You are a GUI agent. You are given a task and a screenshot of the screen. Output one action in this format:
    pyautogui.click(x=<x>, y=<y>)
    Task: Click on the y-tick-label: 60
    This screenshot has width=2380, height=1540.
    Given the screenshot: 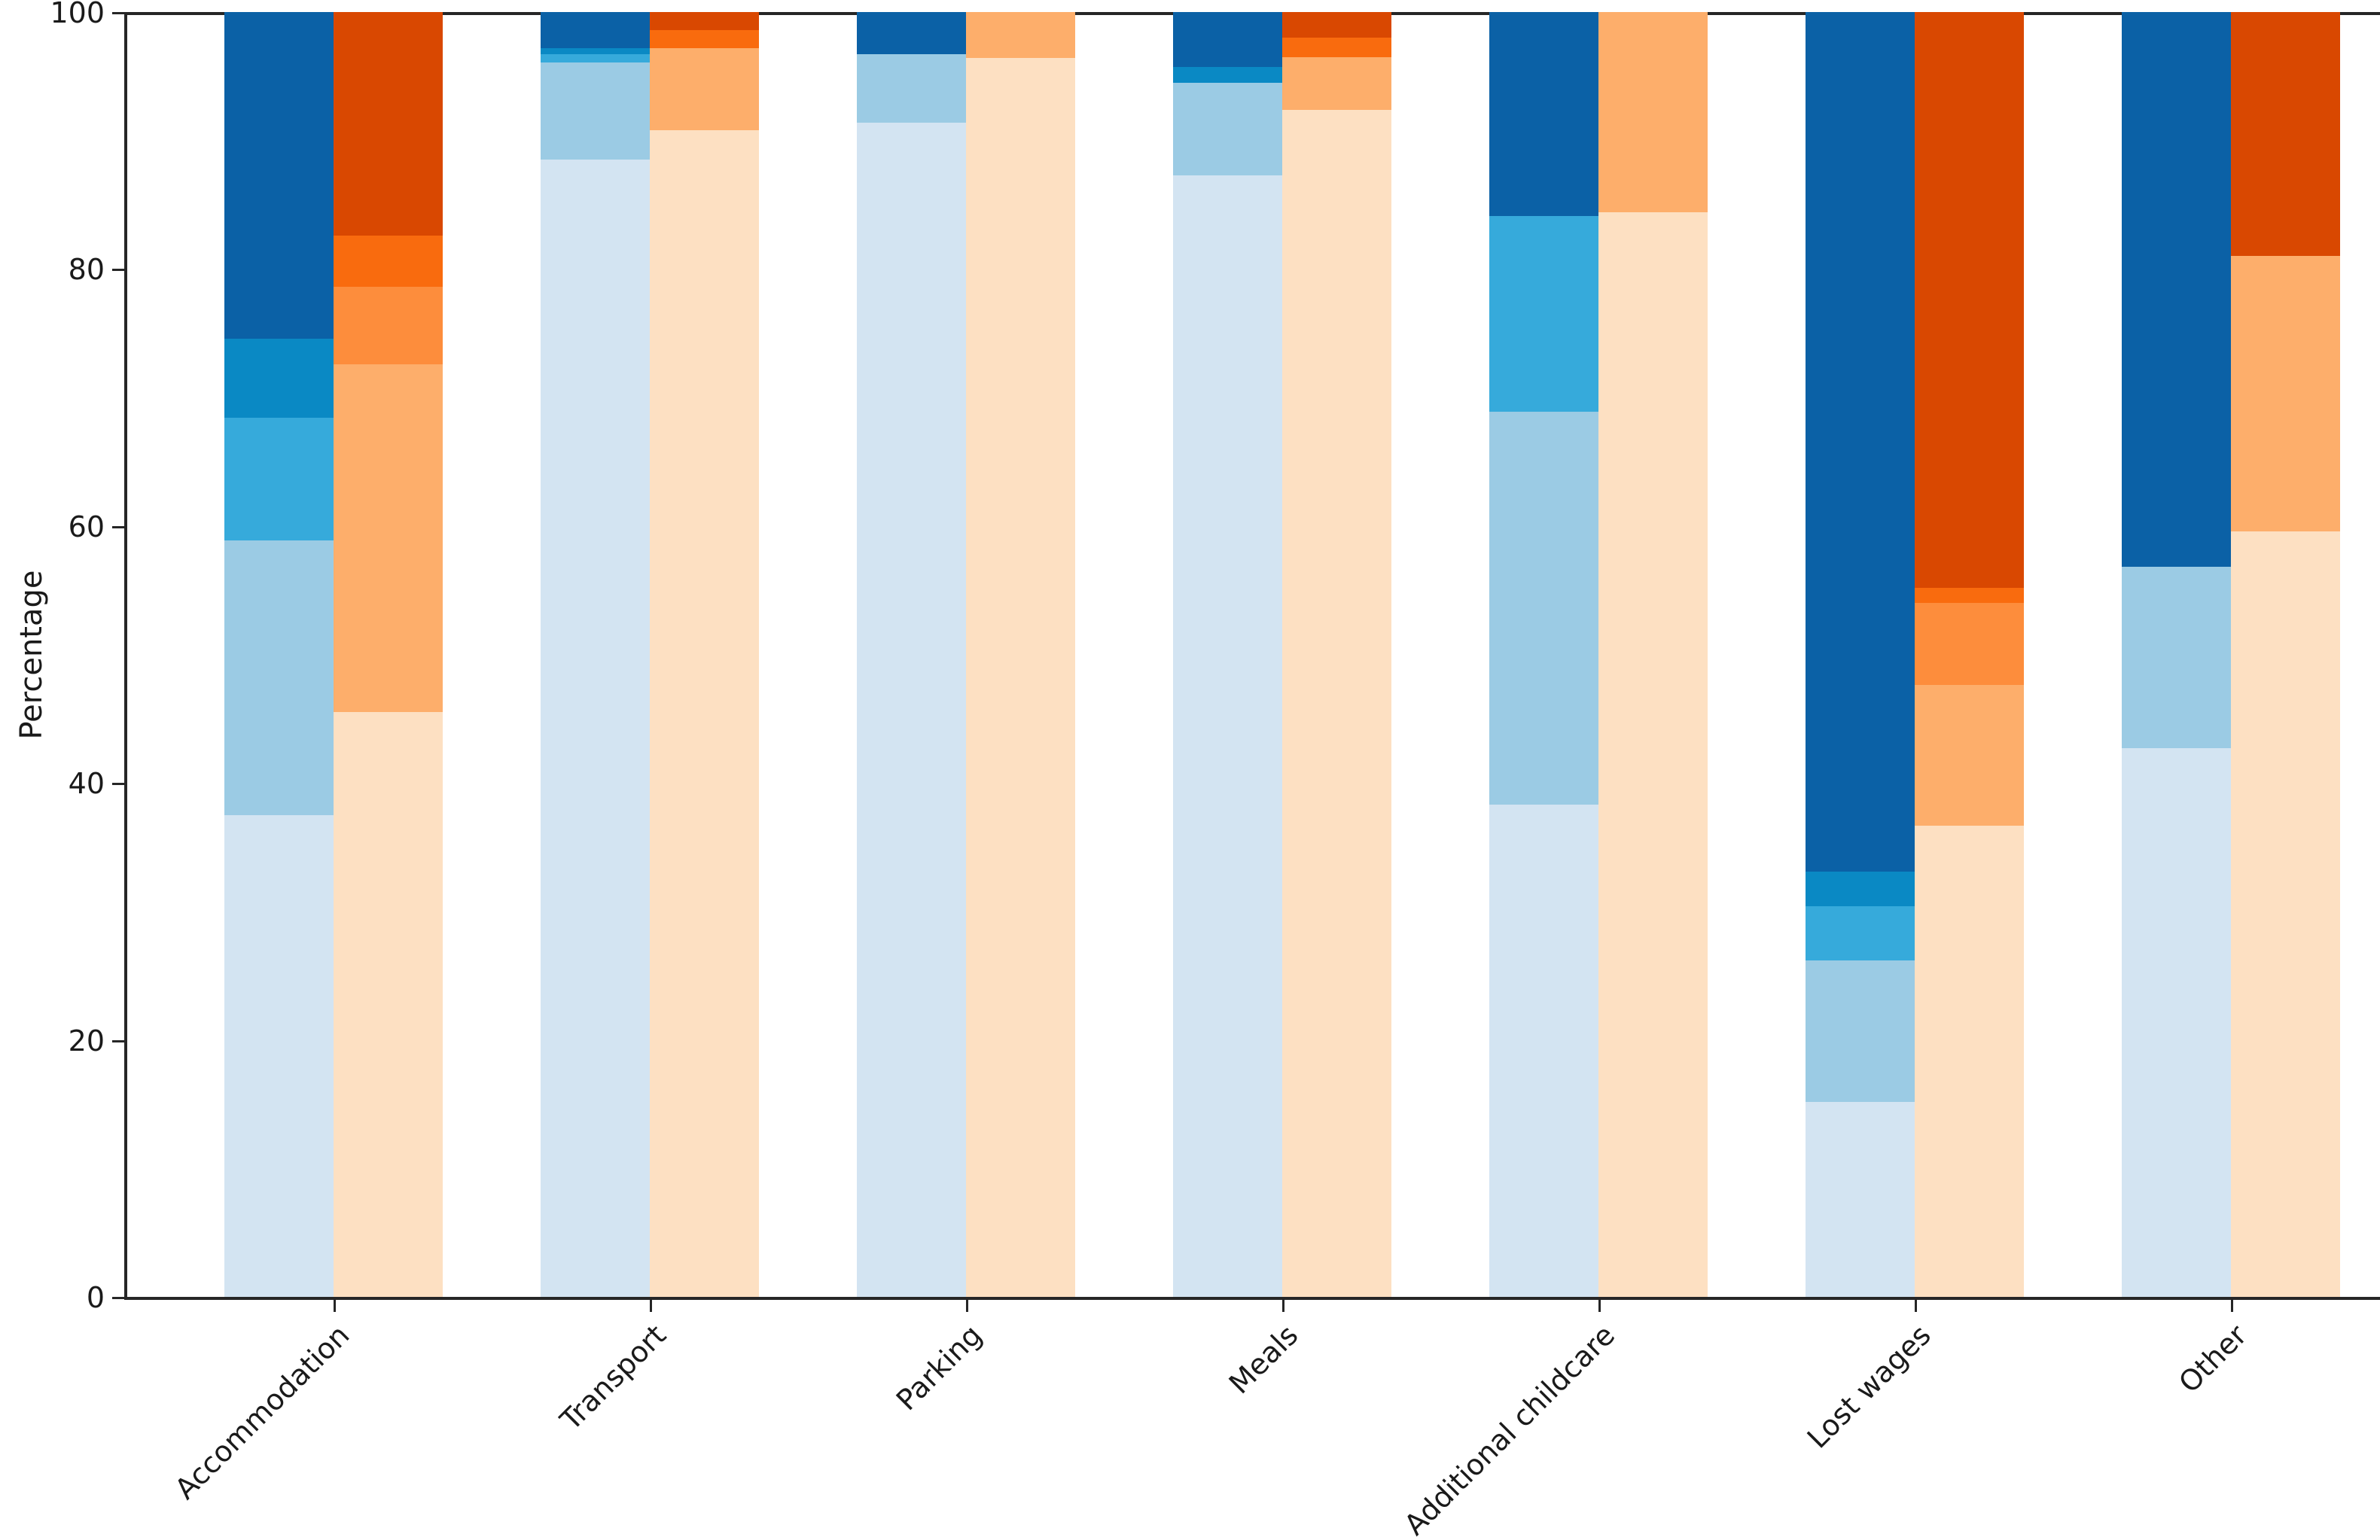 What is the action you would take?
    pyautogui.click(x=86, y=526)
    